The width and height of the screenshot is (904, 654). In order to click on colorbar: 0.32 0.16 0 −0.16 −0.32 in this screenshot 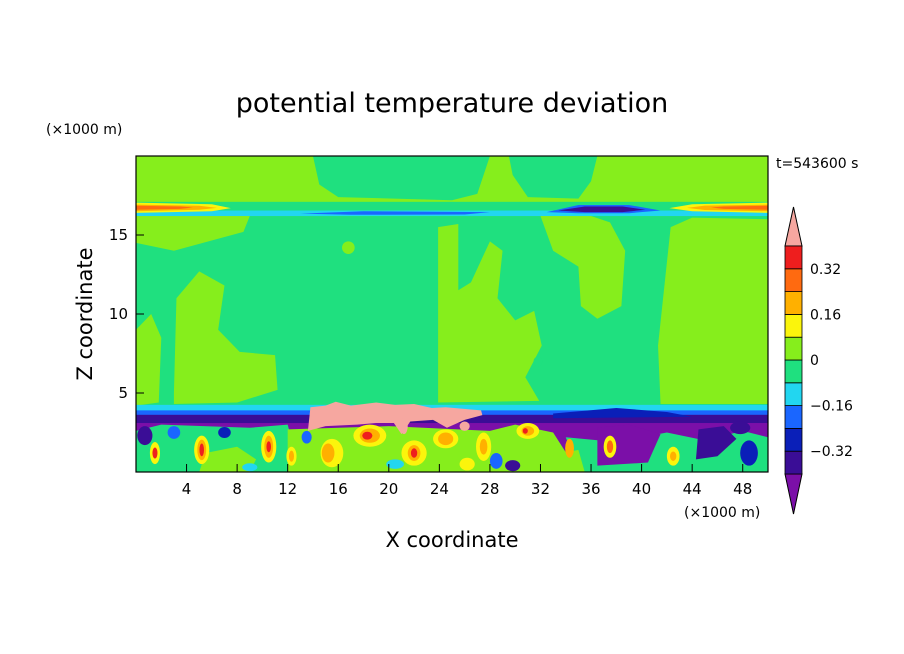, I will do `click(818, 360)`.